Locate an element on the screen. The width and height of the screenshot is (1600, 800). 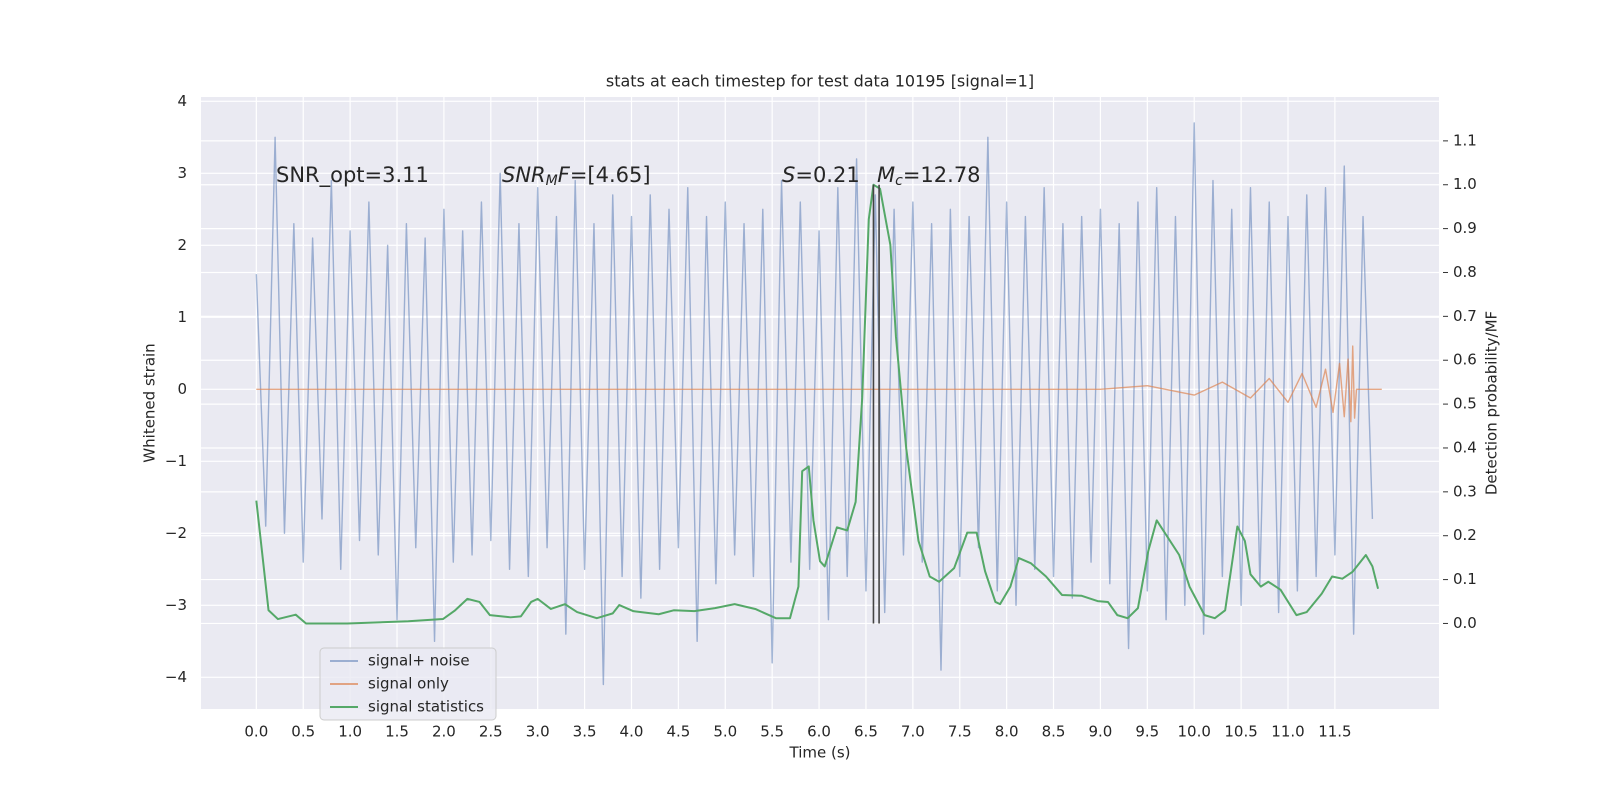
annotation-part: c is located at coordinates (899, 181).